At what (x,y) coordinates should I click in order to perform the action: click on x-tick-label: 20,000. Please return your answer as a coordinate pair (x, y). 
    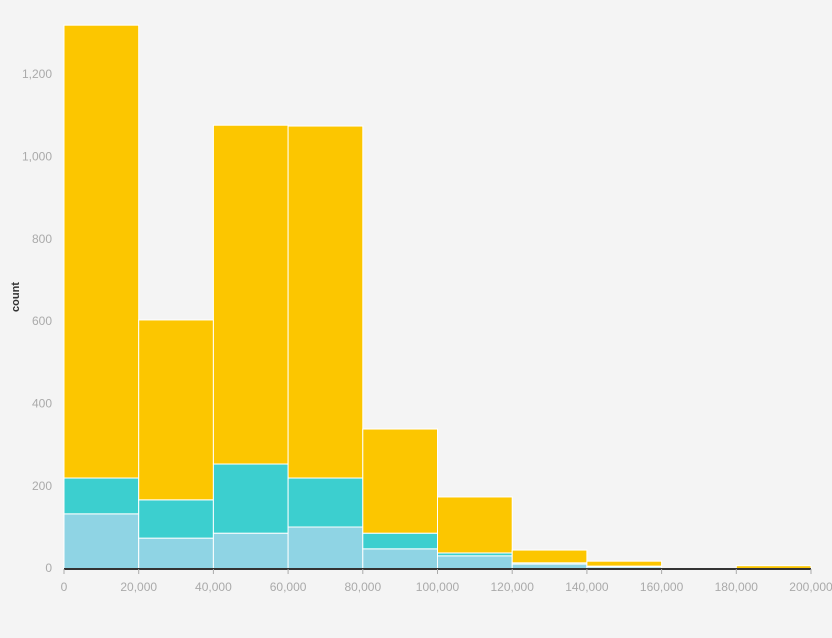
    Looking at the image, I should click on (138, 587).